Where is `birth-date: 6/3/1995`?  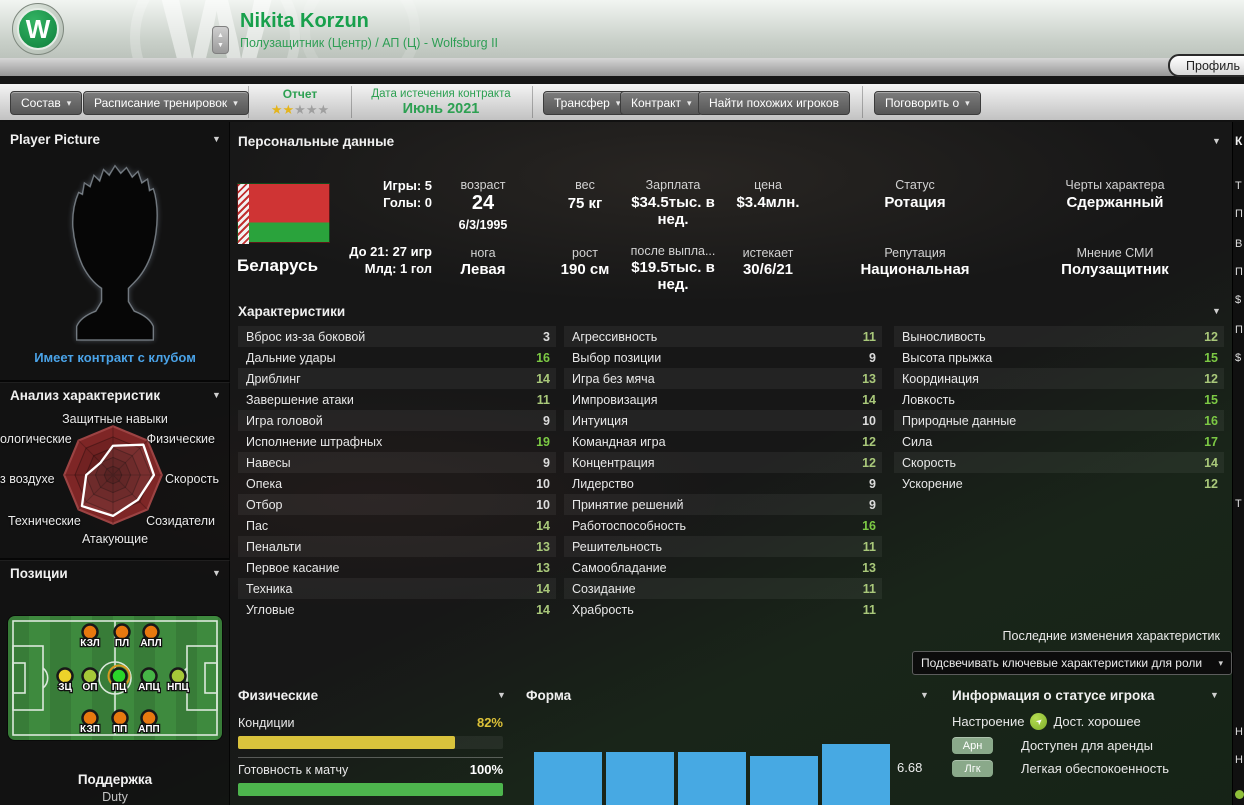
birth-date: 6/3/1995 is located at coordinates (483, 225).